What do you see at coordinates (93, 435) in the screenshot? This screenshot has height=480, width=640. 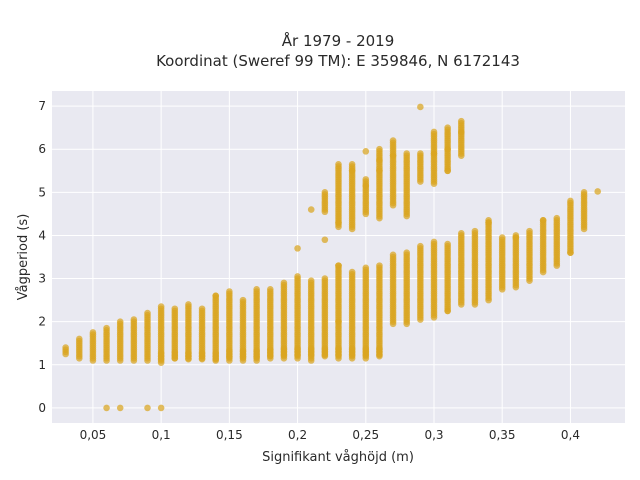 I see `x-tick-label: 0,05` at bounding box center [93, 435].